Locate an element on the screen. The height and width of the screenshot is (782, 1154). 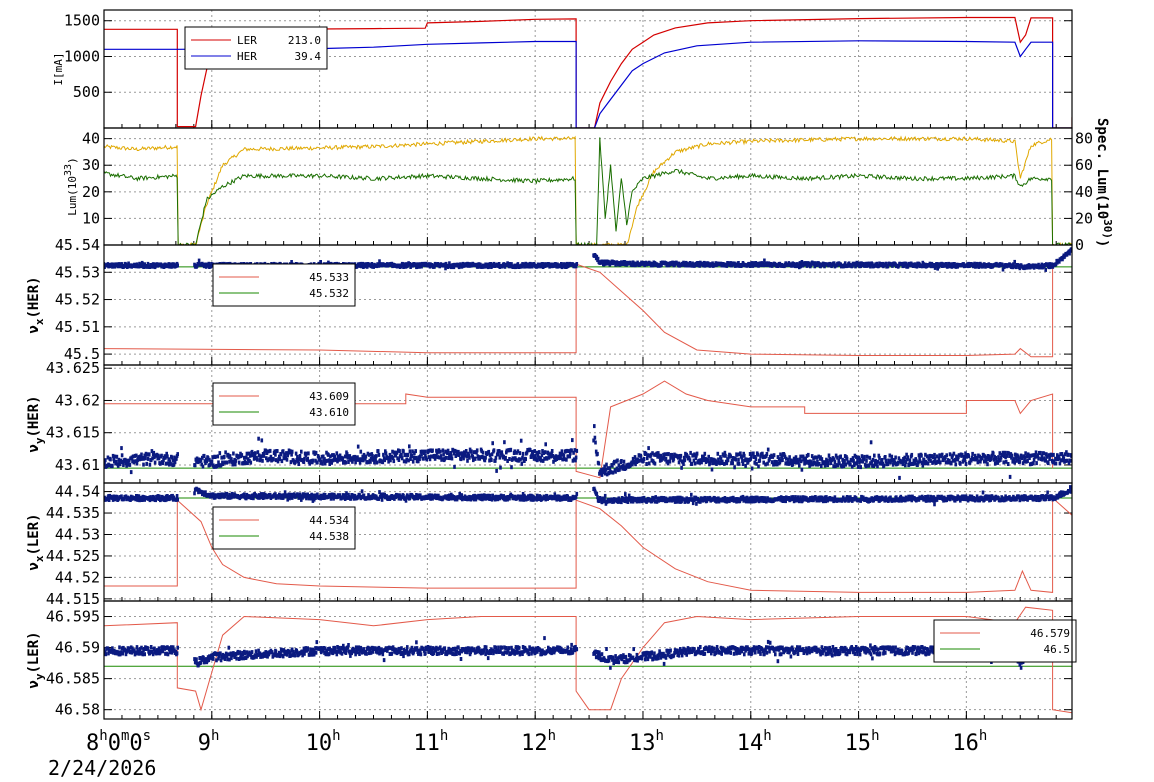
plot-area-nuy_ler is located at coordinates (588, 660).